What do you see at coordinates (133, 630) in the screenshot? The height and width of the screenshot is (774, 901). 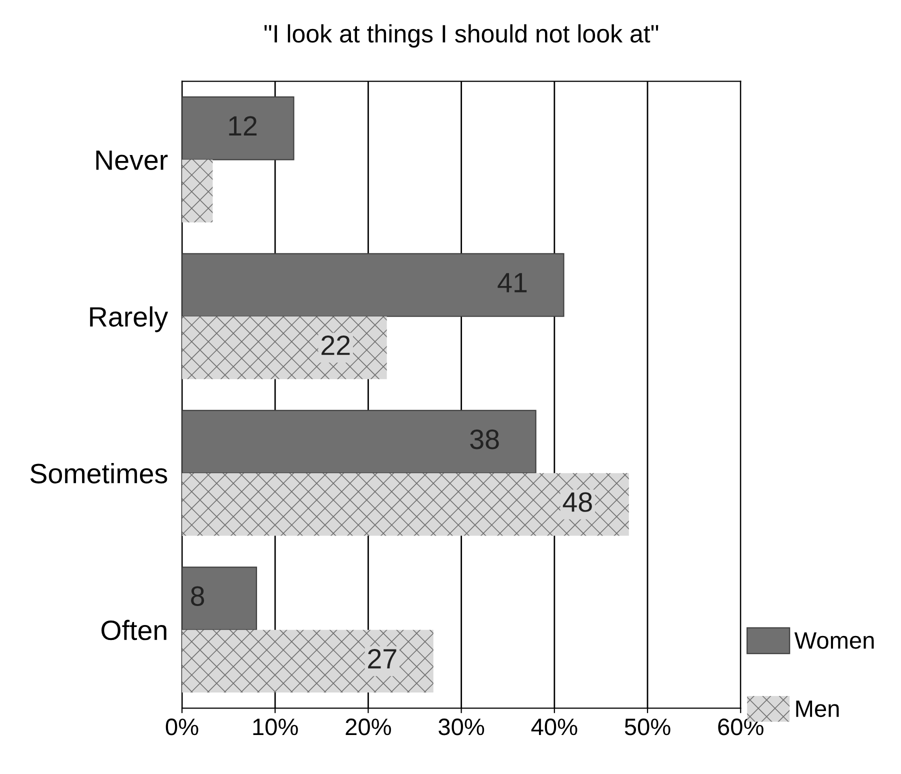 I see `y-tick-label: Often` at bounding box center [133, 630].